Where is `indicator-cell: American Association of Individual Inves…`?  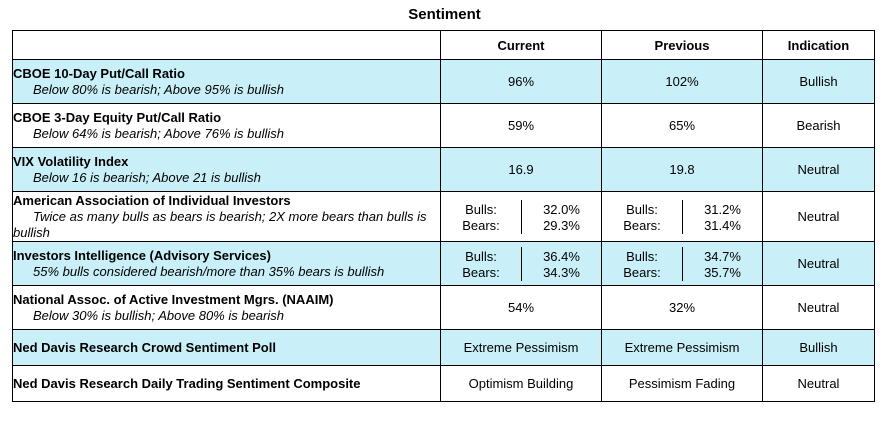
indicator-cell: American Association of Individual Inves… is located at coordinates (226, 216).